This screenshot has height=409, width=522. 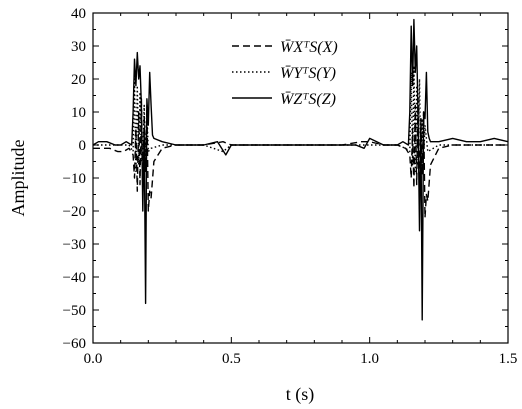 What do you see at coordinates (83, 146) in the screenshot?
I see `y-tick-label: 0` at bounding box center [83, 146].